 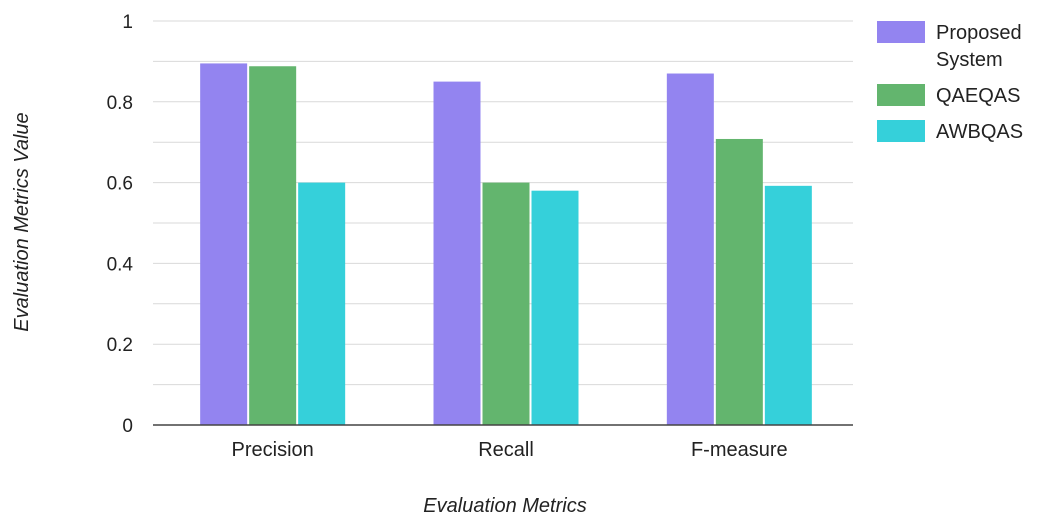 I want to click on legend-label: System, so click(x=969, y=60).